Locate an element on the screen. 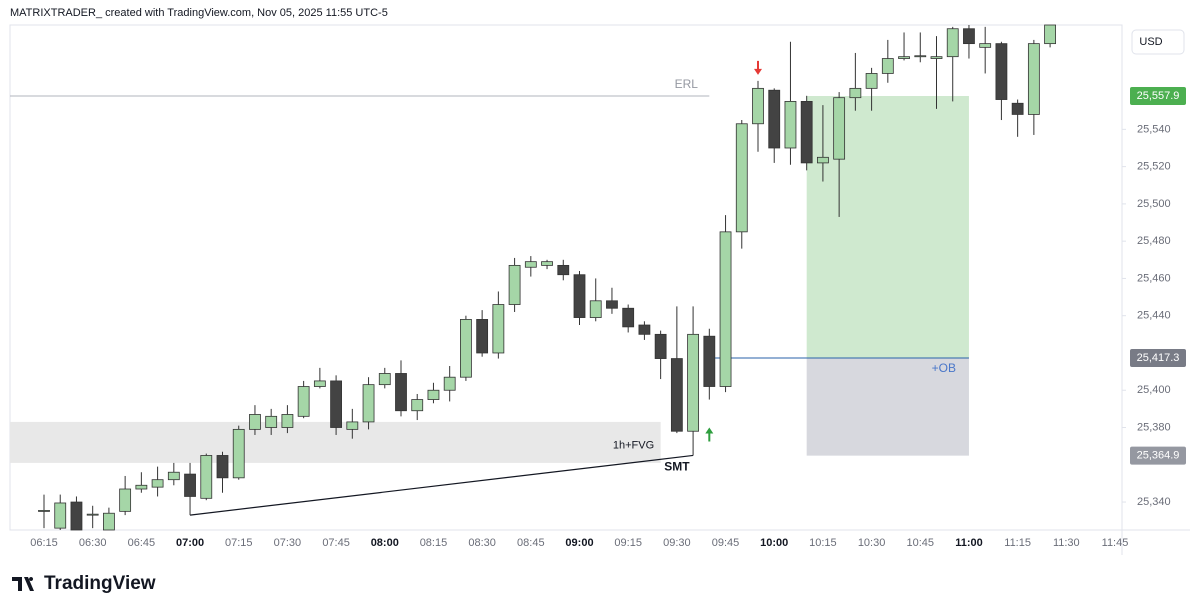 Image resolution: width=1200 pixels, height=613 pixels. y-tick-label: 25,440 is located at coordinates (1154, 316).